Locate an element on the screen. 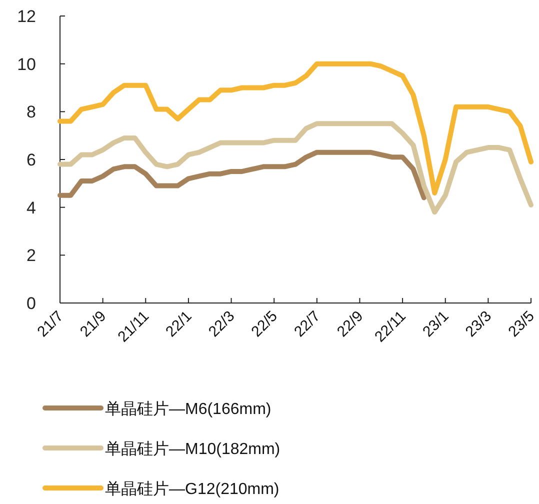 This screenshot has height=504, width=539. legend-label: 单晶硅片—M6(166mm) is located at coordinates (188, 409).